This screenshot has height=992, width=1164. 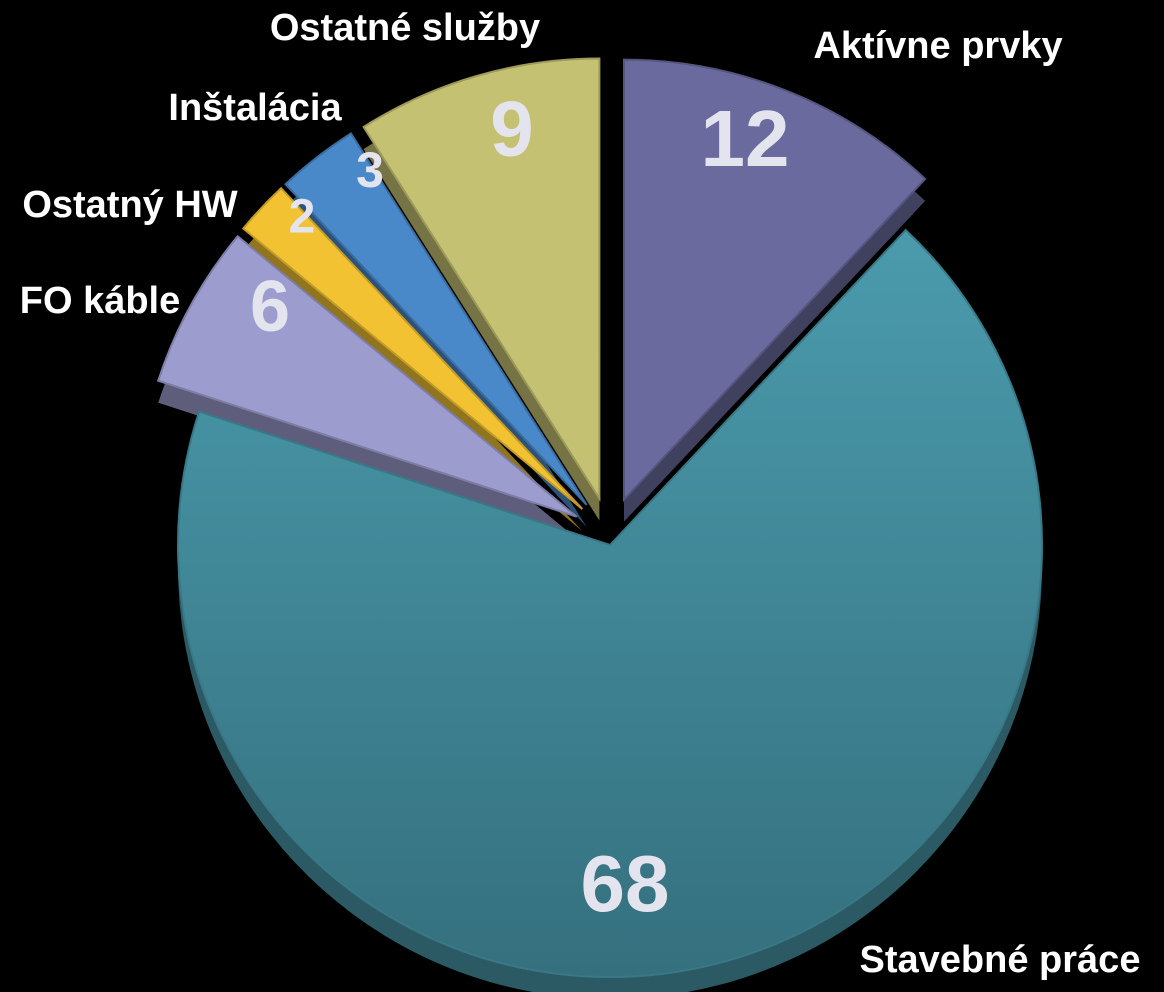 I want to click on category-label: Stavebné práce, so click(x=1000, y=960).